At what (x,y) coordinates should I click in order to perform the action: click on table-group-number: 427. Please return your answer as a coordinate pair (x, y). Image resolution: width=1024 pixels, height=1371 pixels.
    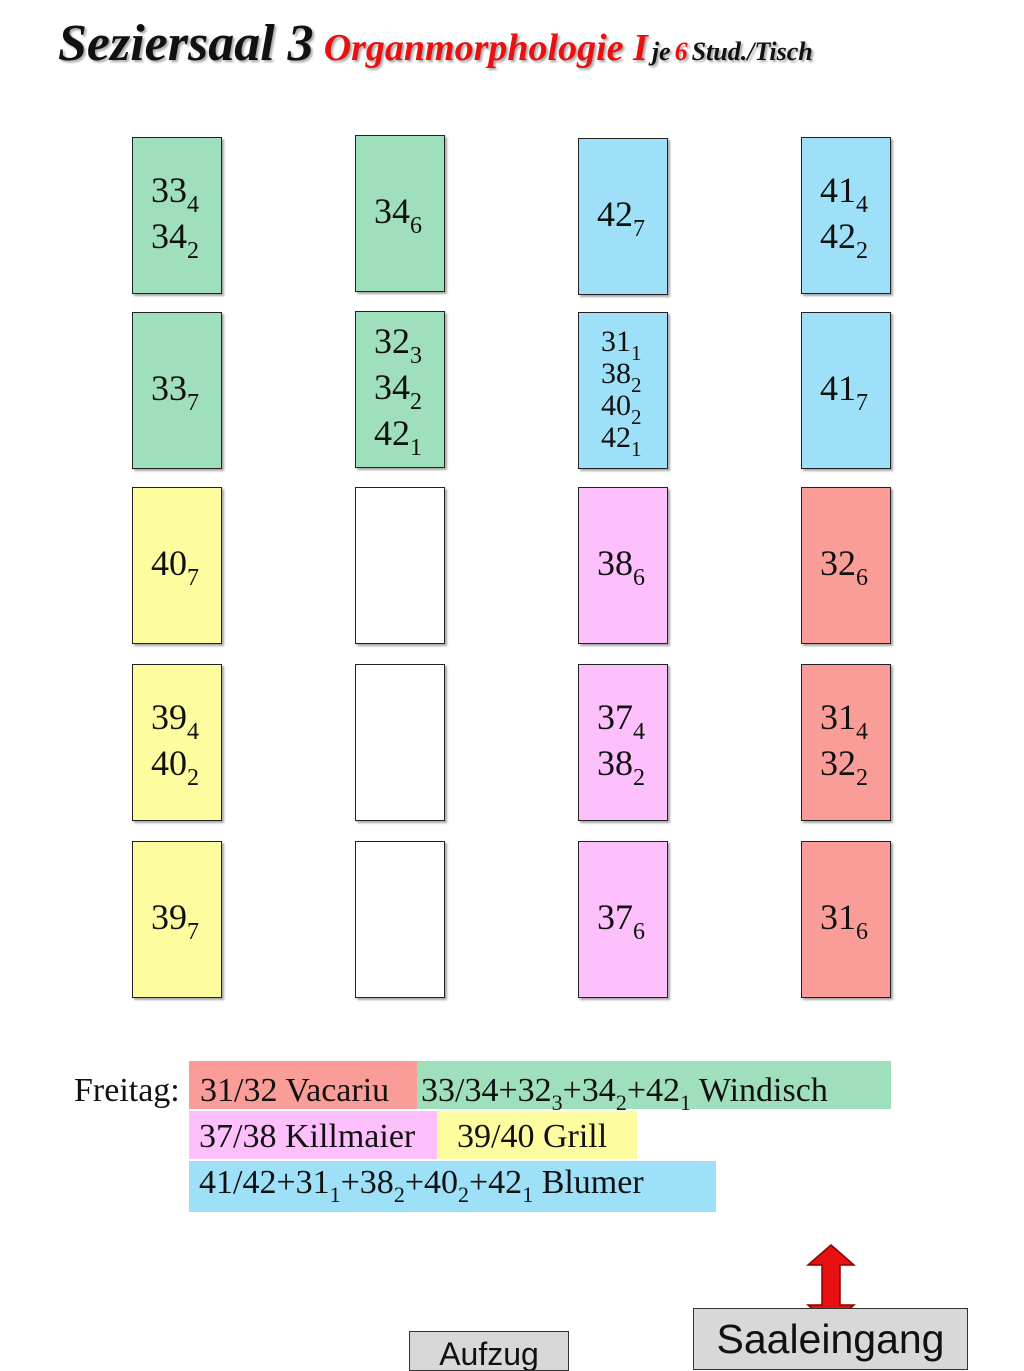
    Looking at the image, I should click on (621, 217).